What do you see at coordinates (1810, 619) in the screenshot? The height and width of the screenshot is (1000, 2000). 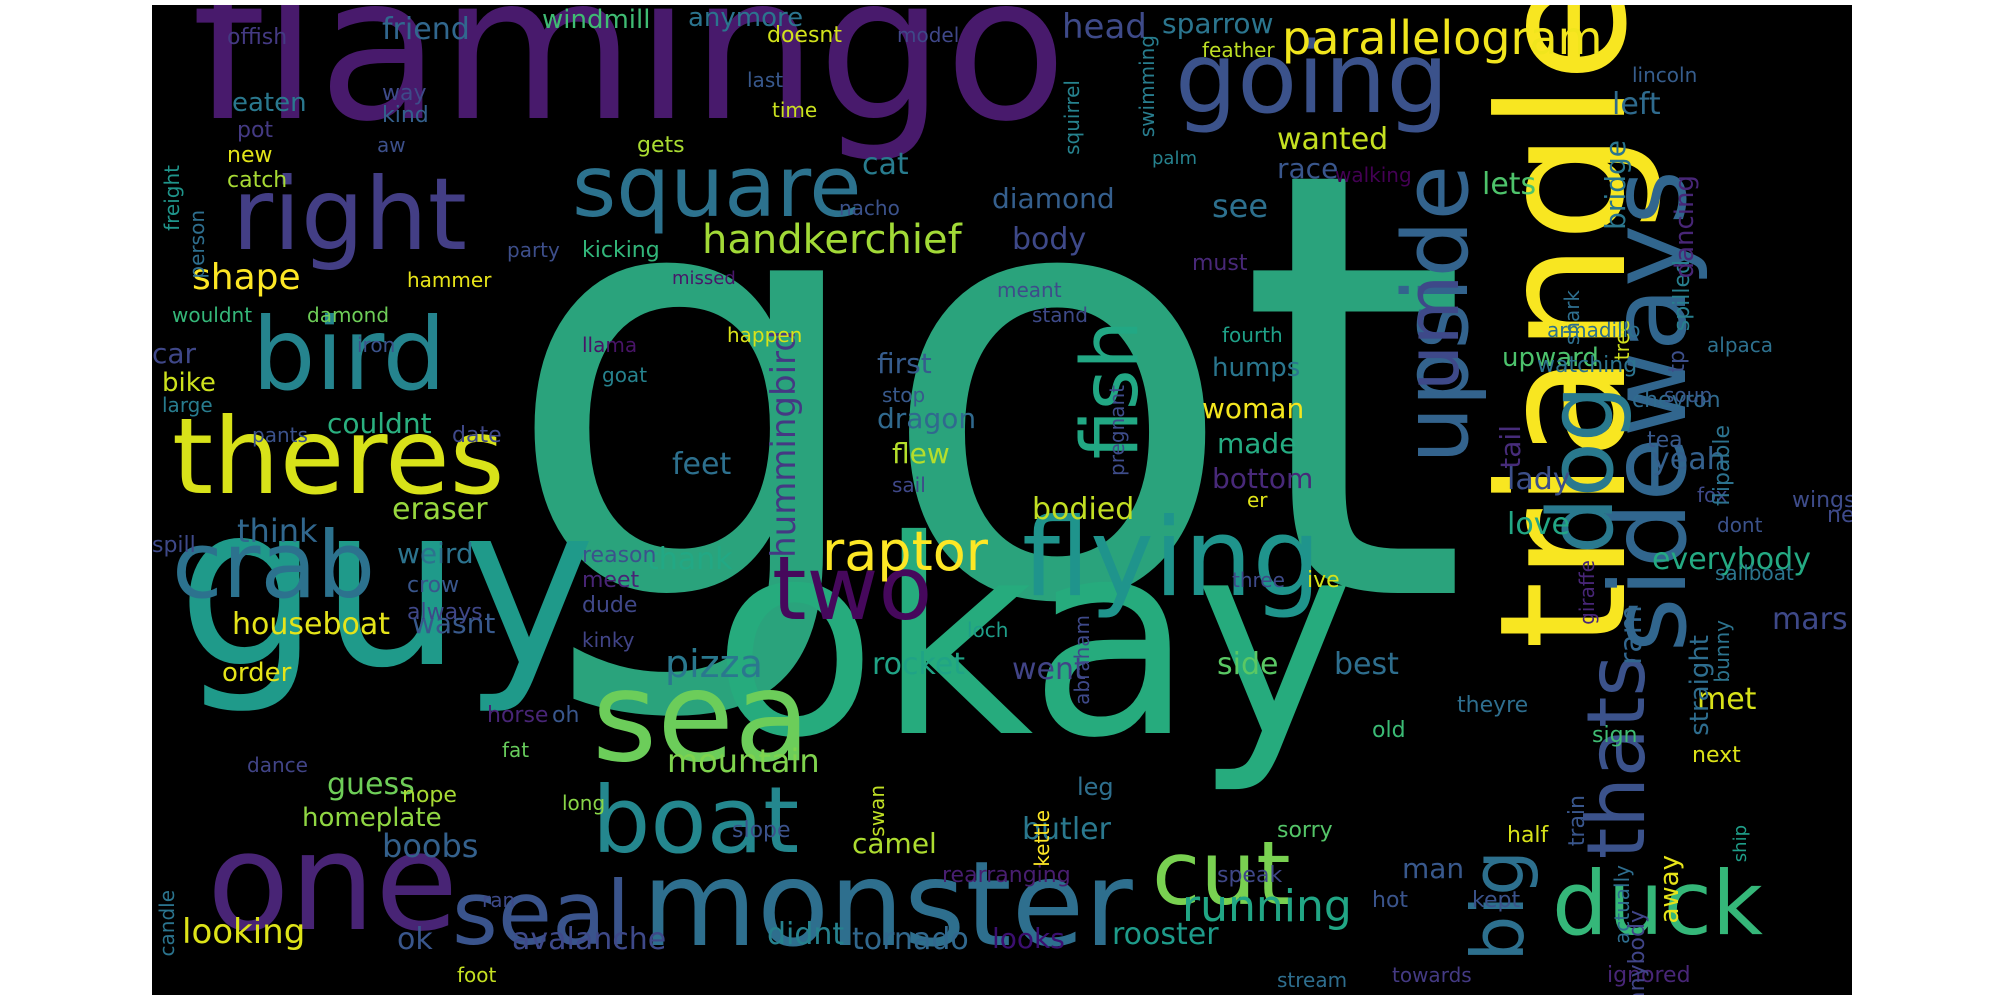 I see `word-mars: mars` at bounding box center [1810, 619].